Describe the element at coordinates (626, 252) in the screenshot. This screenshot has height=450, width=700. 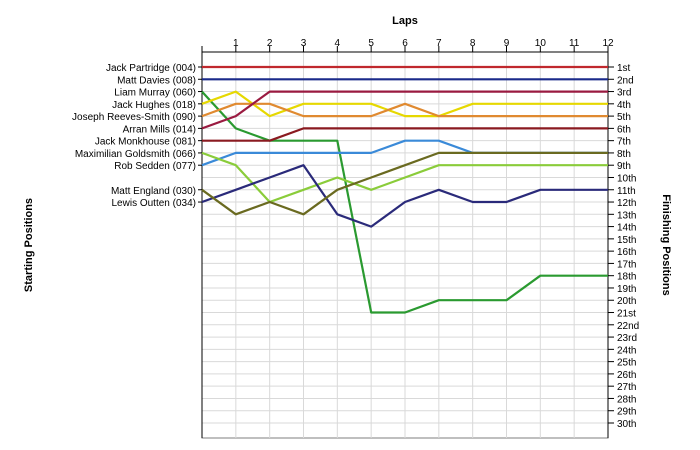
I see `finishing-position-label: 16th` at that location.